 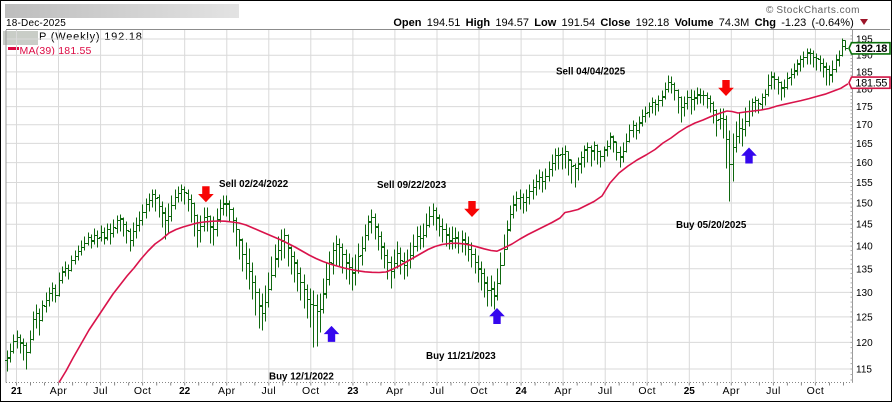 I want to click on svg-text: 22, so click(x=185, y=391).